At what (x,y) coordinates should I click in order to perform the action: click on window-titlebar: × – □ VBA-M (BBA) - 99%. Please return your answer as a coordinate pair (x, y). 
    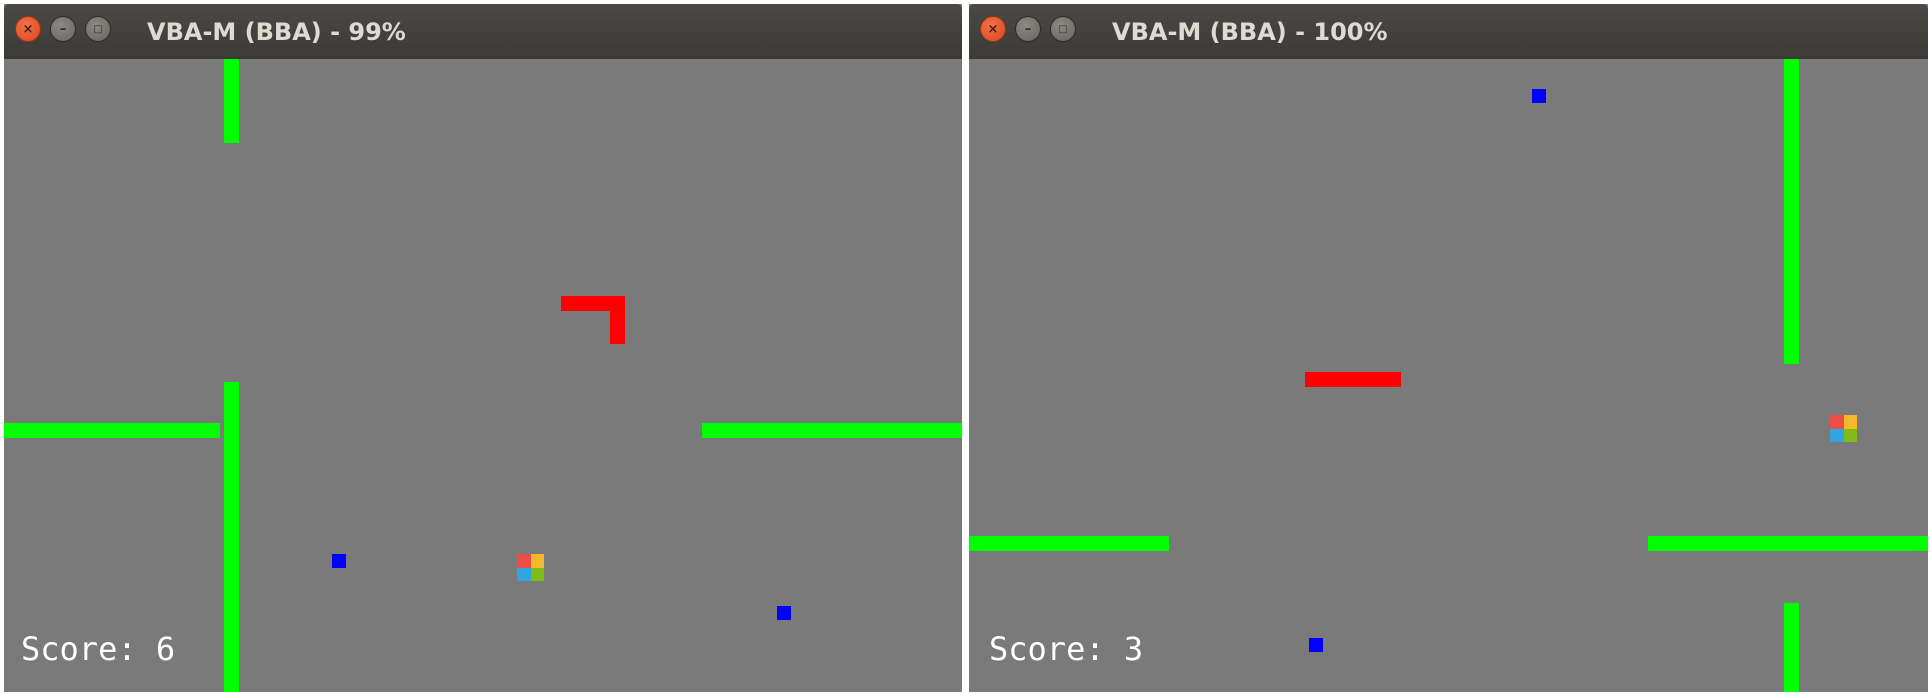
    Looking at the image, I should click on (483, 31).